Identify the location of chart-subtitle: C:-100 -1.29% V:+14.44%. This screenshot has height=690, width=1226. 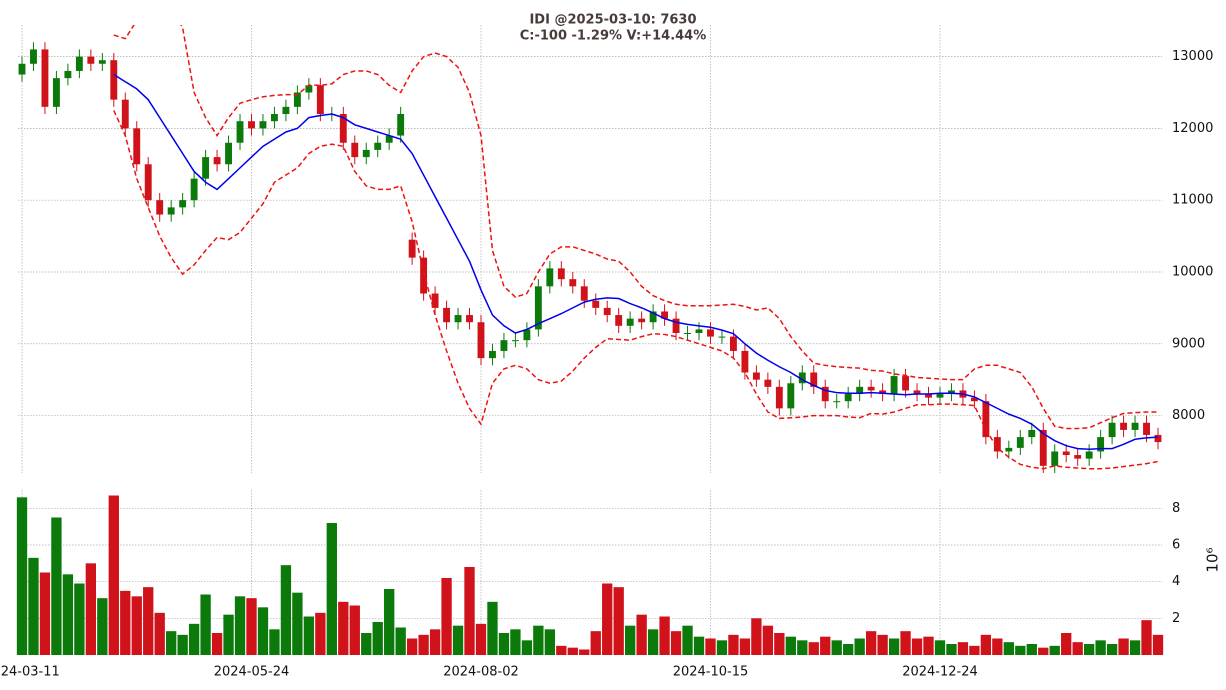
(613, 36).